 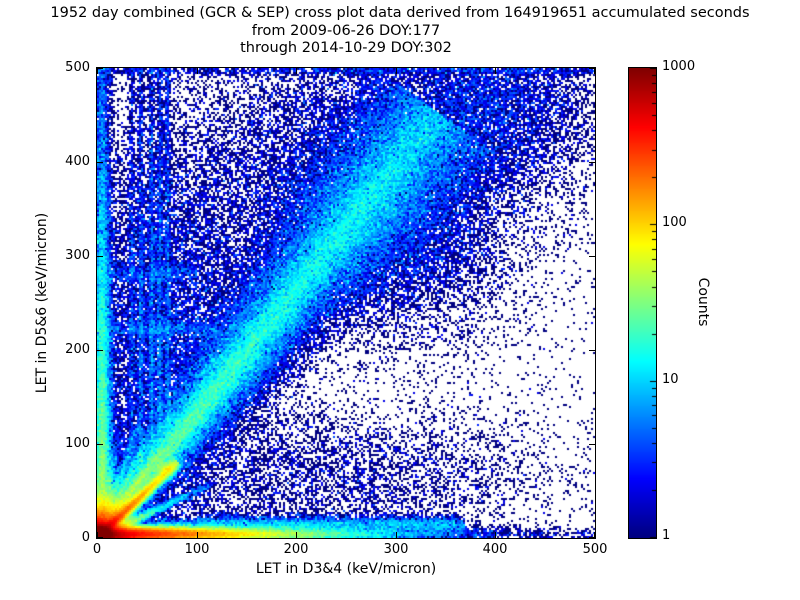 I want to click on colorbar-canvas, so click(x=642, y=303).